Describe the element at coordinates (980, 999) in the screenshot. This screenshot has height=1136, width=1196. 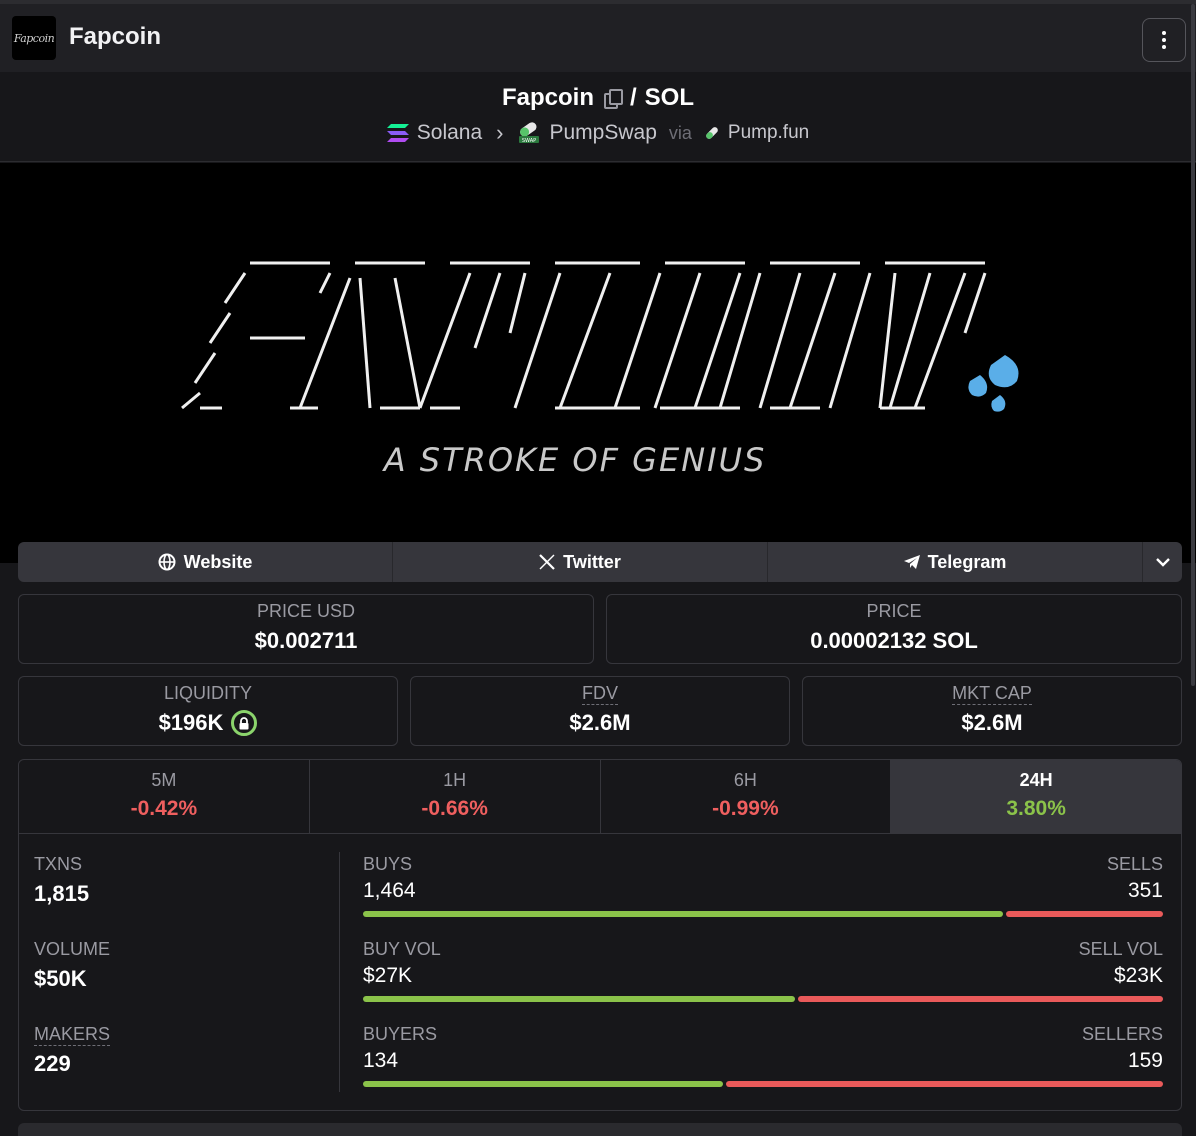
I see `sell-vol-bar-fill` at that location.